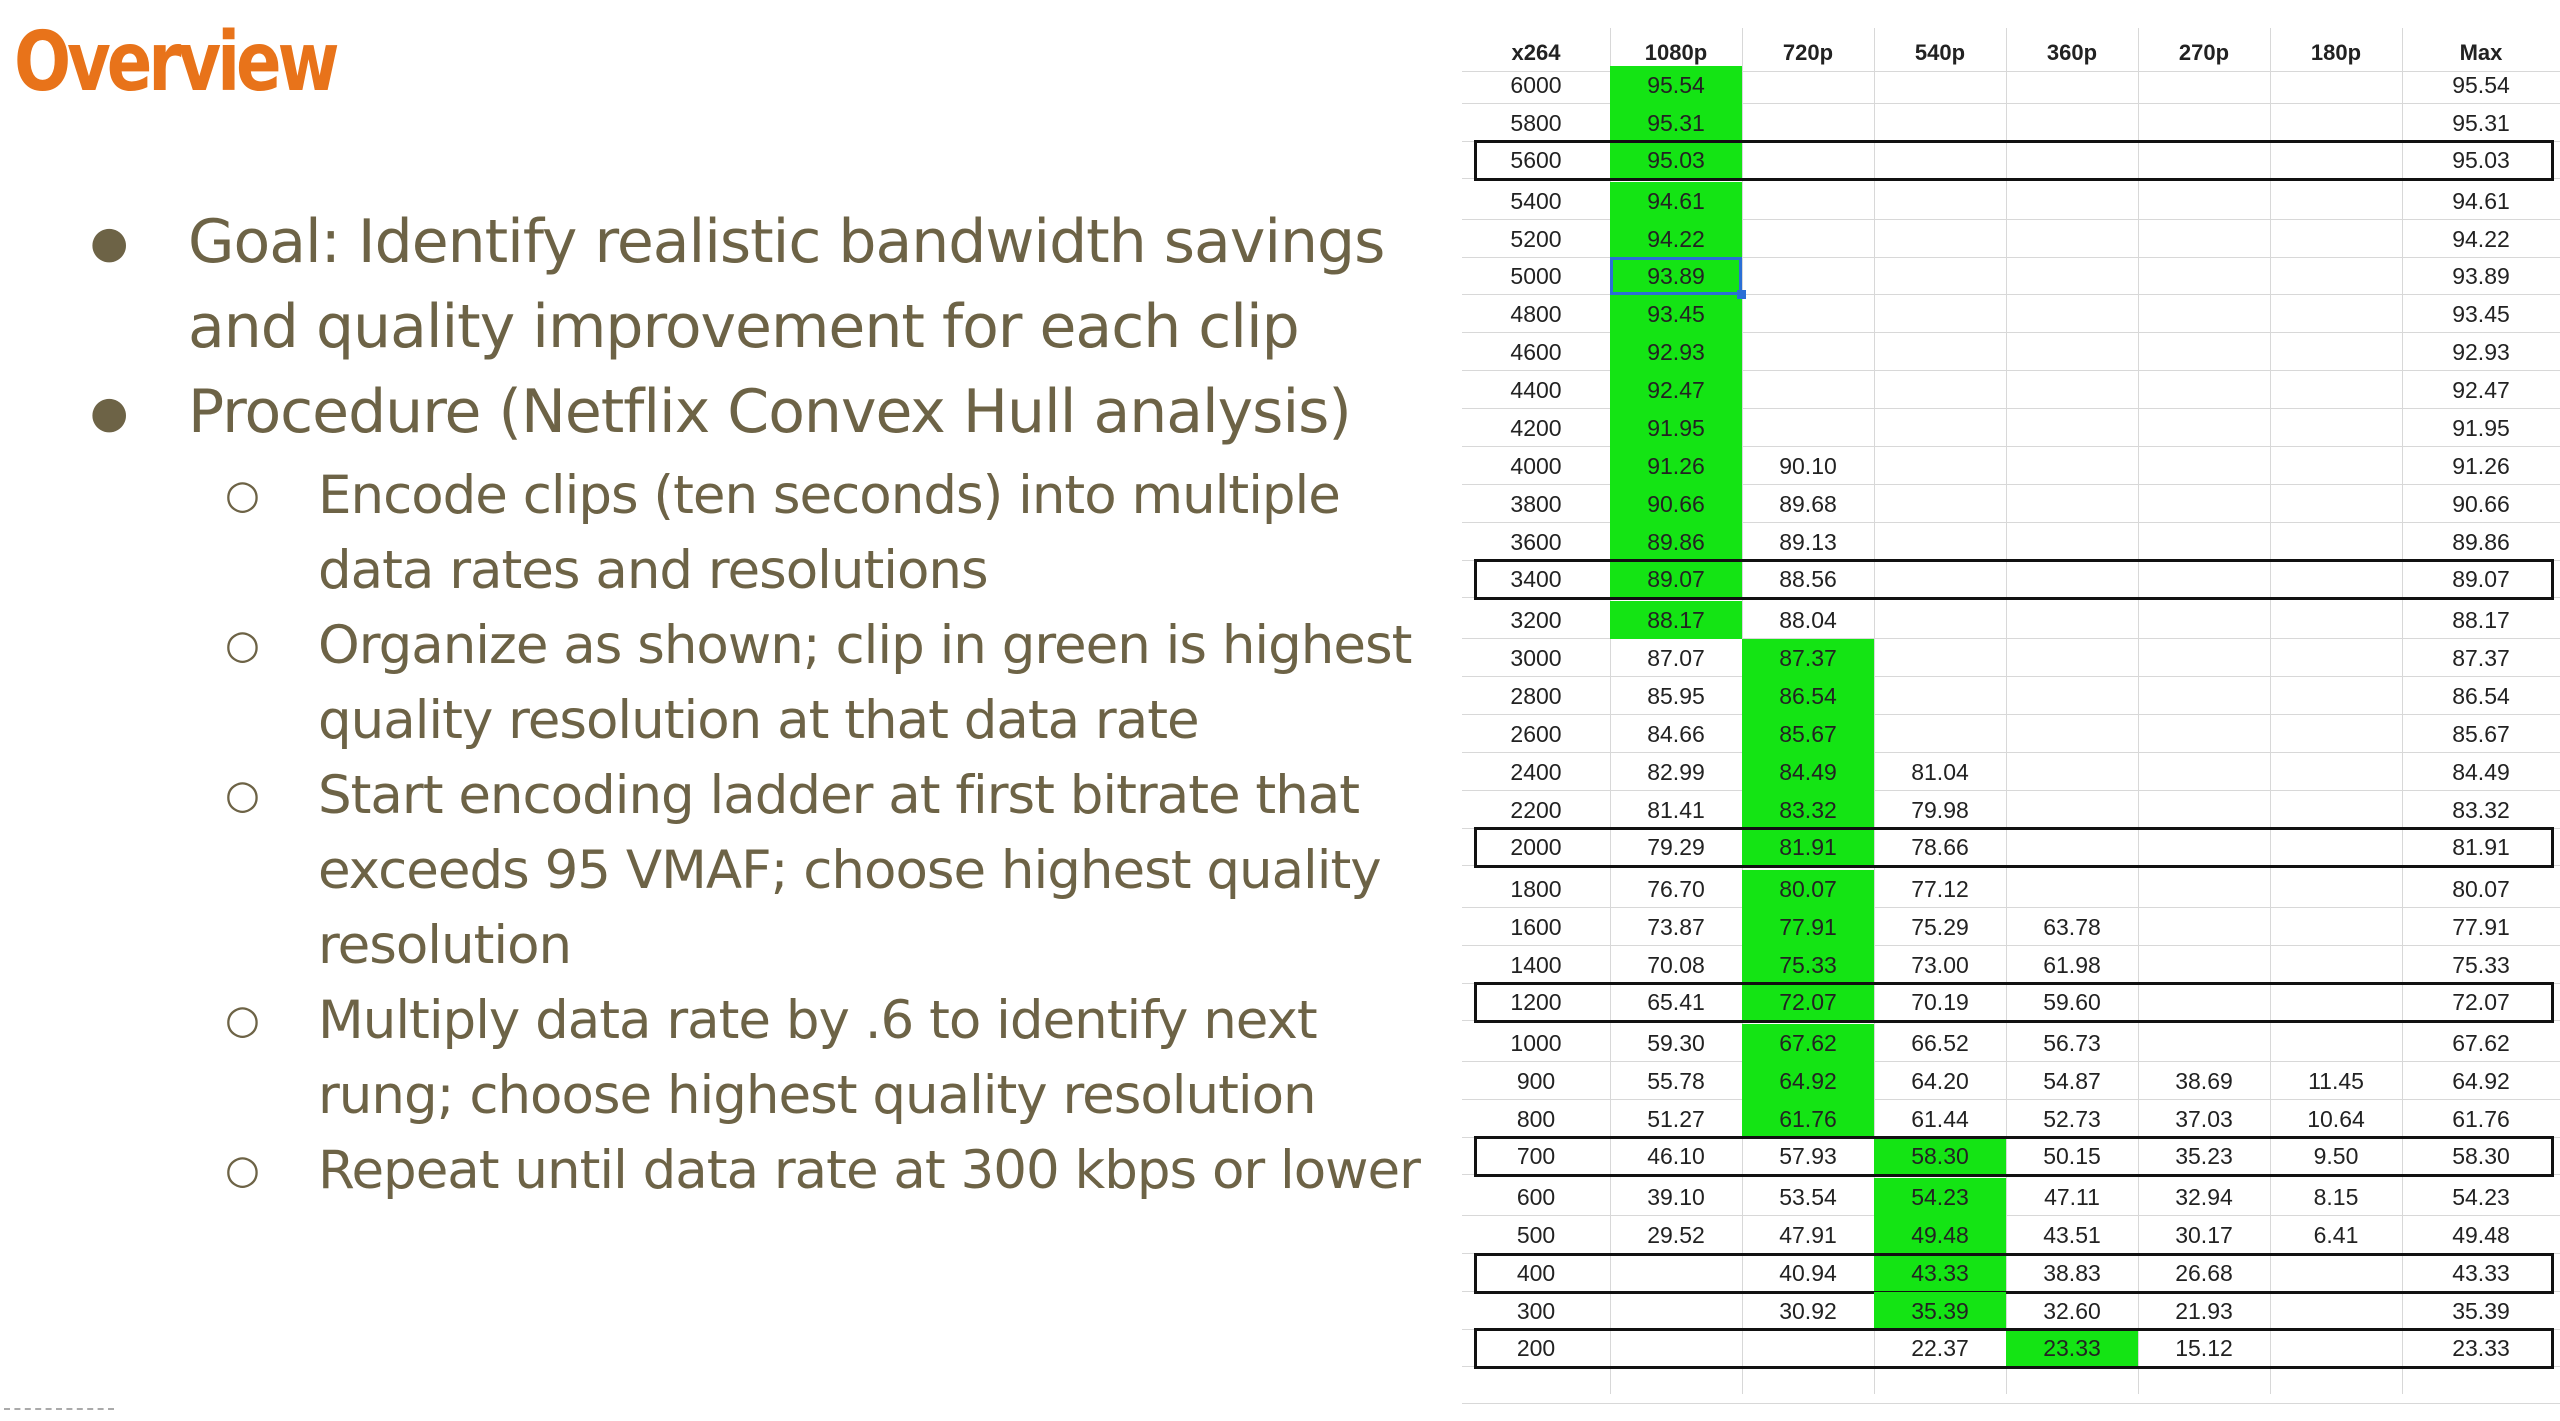 This screenshot has width=2560, height=1421. What do you see at coordinates (2481, 52) in the screenshot?
I see `column-header-max: Max` at bounding box center [2481, 52].